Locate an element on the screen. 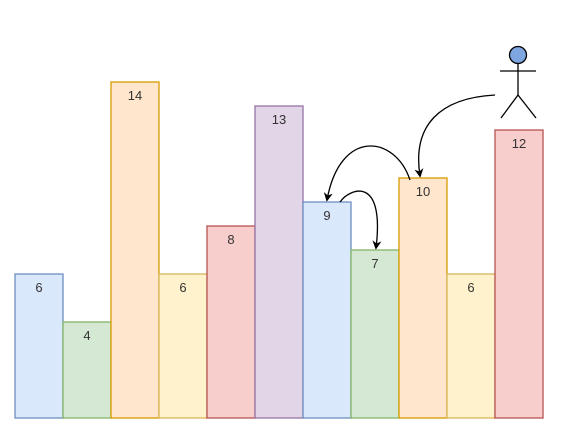  bar: 10 is located at coordinates (423, 298).